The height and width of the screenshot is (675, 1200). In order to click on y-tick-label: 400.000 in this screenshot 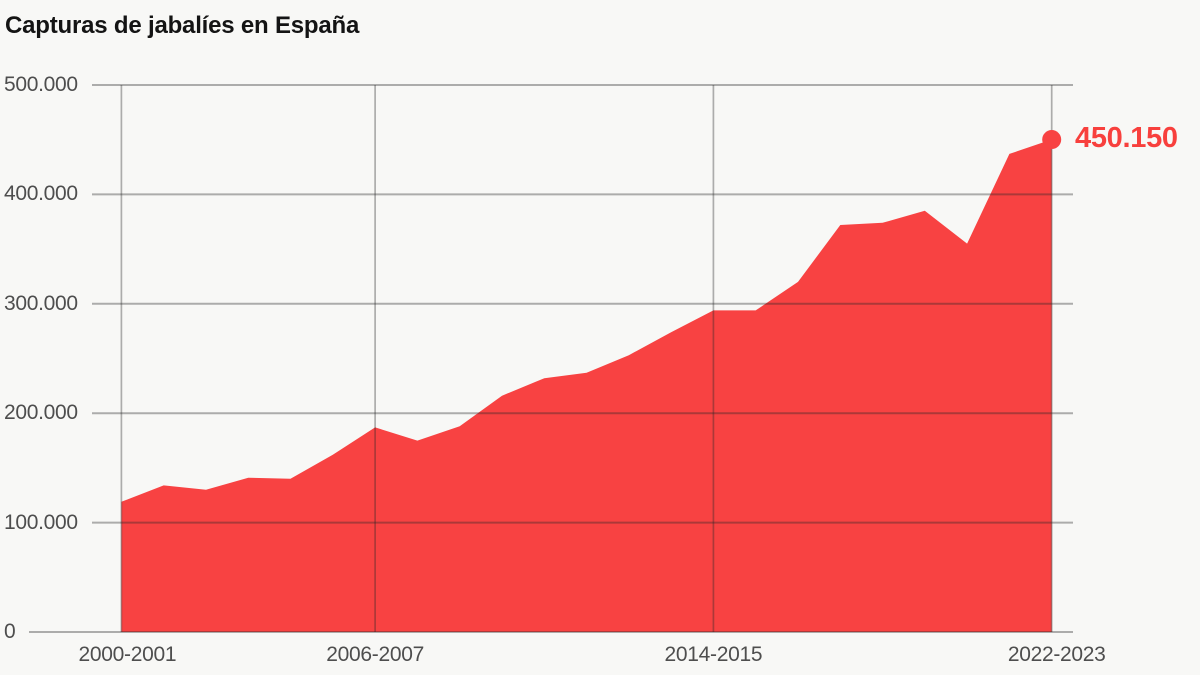, I will do `click(41, 194)`.